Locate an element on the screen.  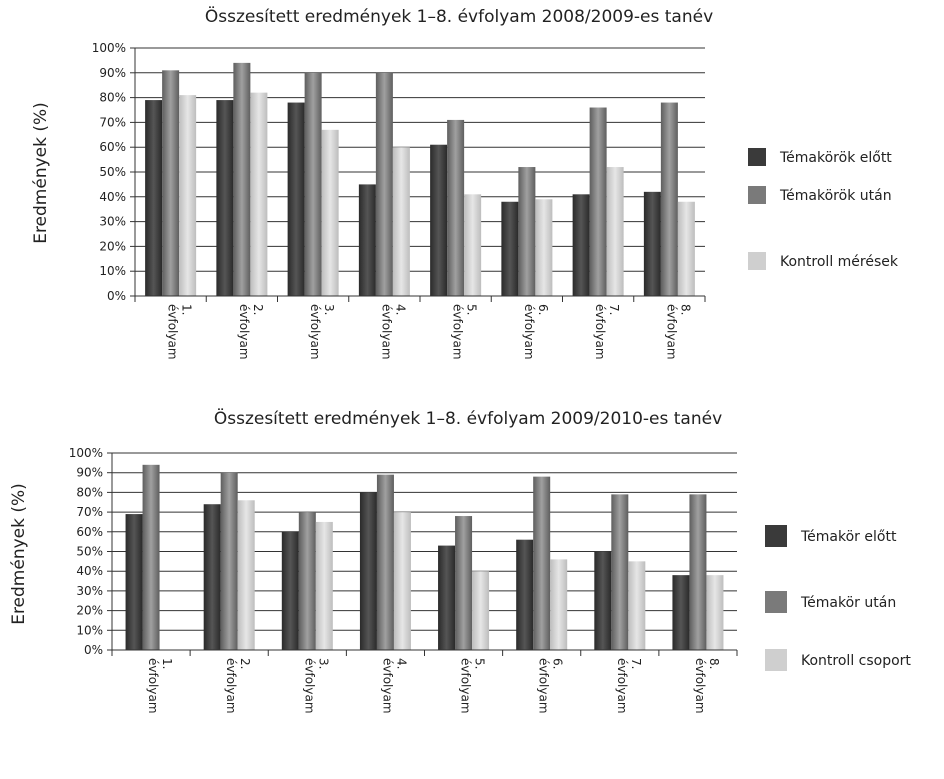
y-tick-label: 10% is located at coordinates (112, 271).